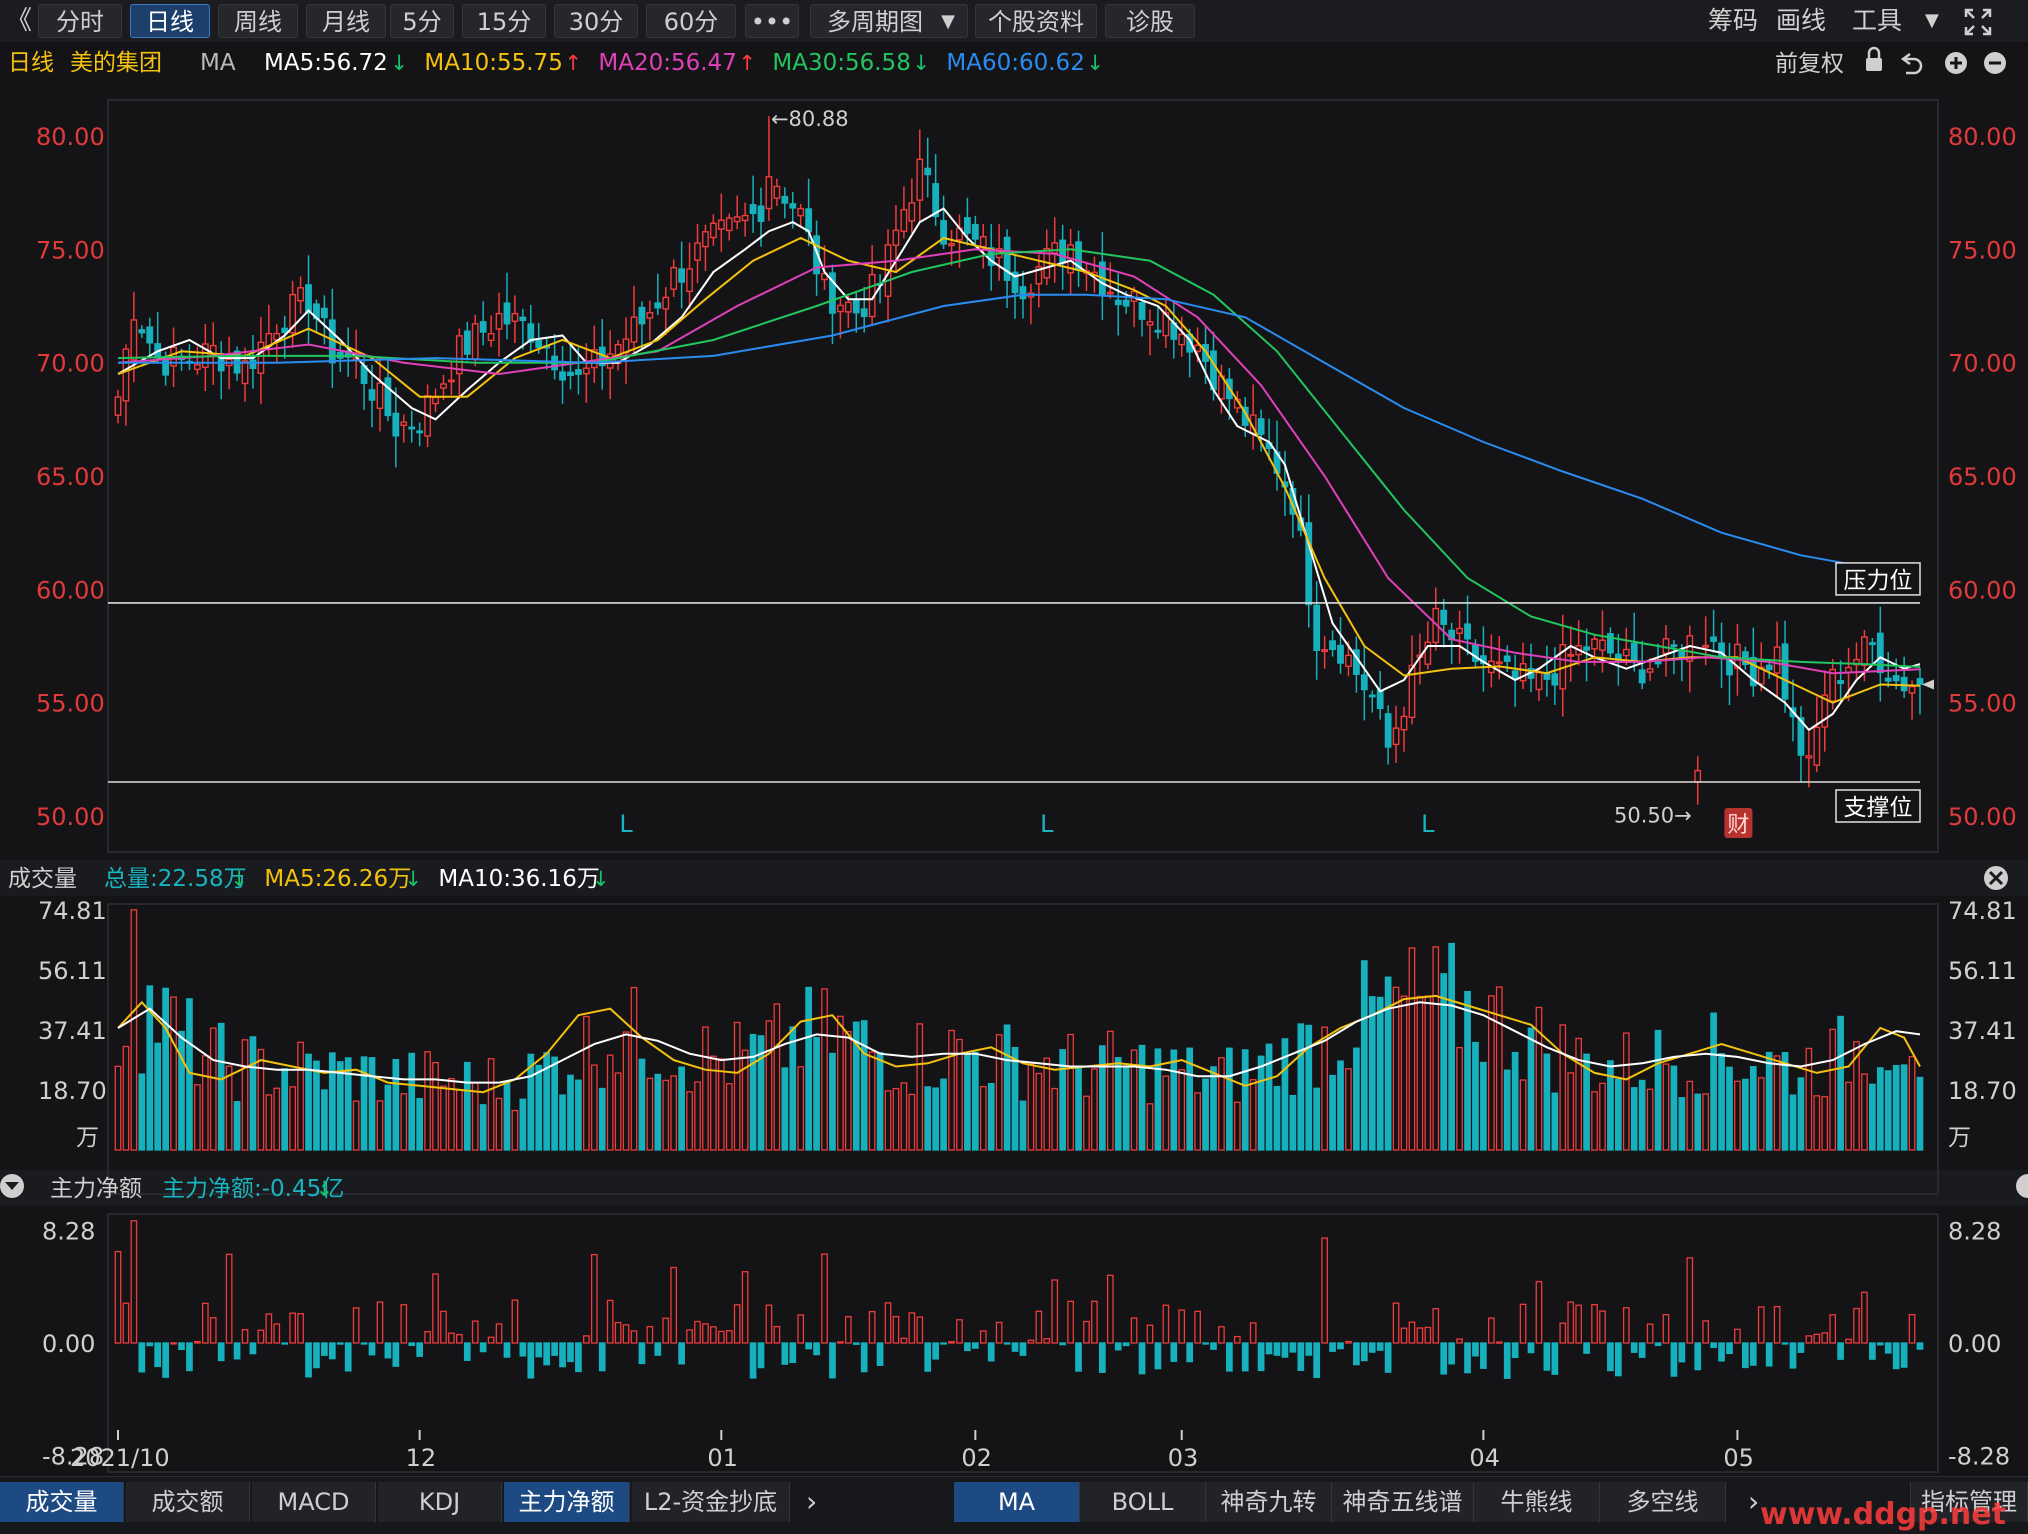 The width and height of the screenshot is (2028, 1534). I want to click on tab-period-5: 15分, so click(504, 21).